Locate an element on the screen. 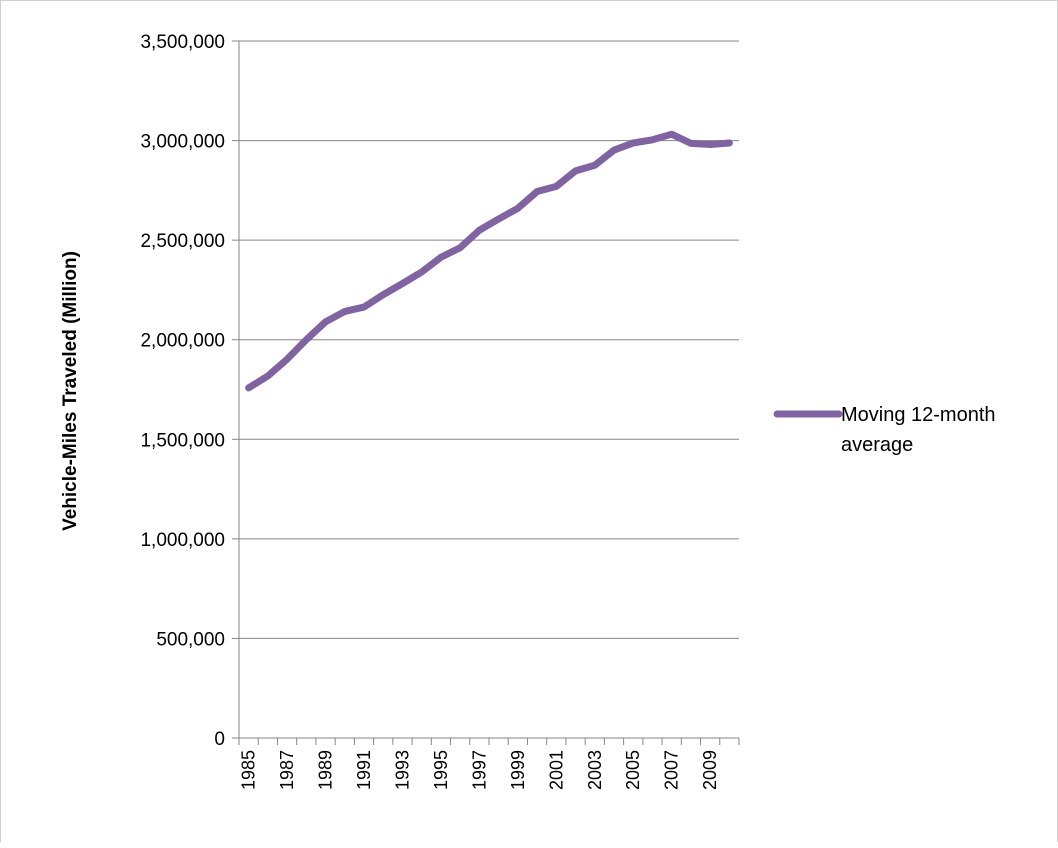 The width and height of the screenshot is (1058, 848). series-line is located at coordinates (489, 261).